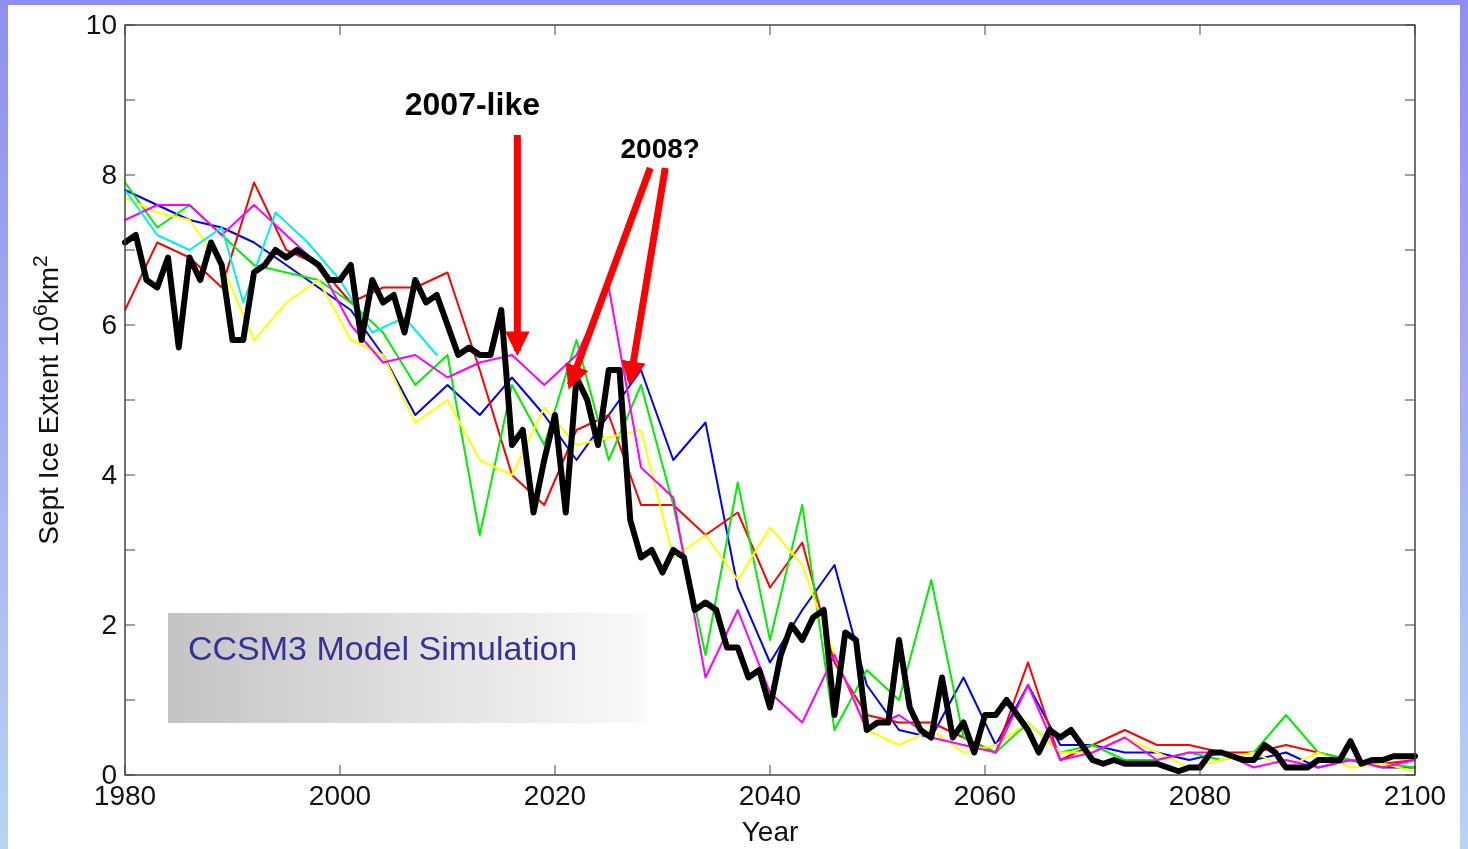 This screenshot has width=1468, height=849. I want to click on line-series, so click(281, 272).